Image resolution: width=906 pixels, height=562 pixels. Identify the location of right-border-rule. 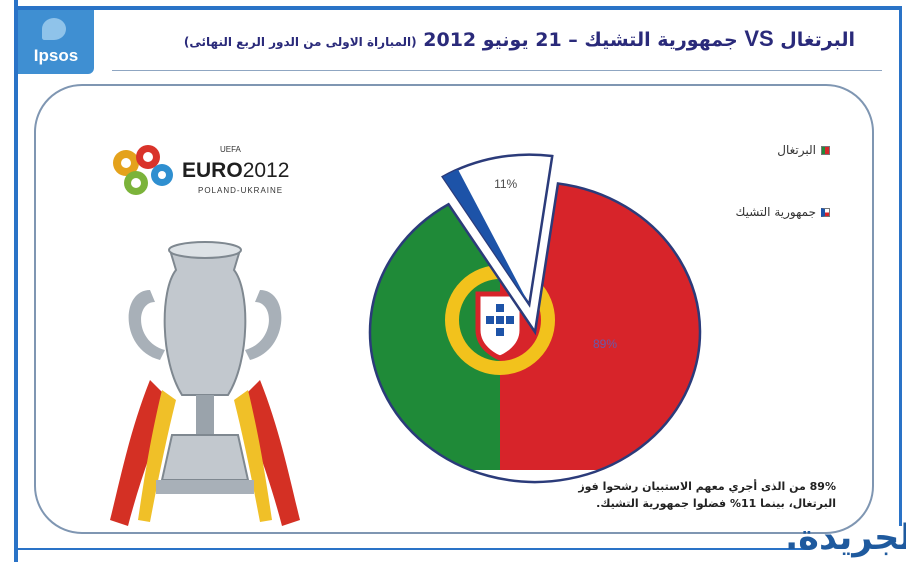
(900, 266).